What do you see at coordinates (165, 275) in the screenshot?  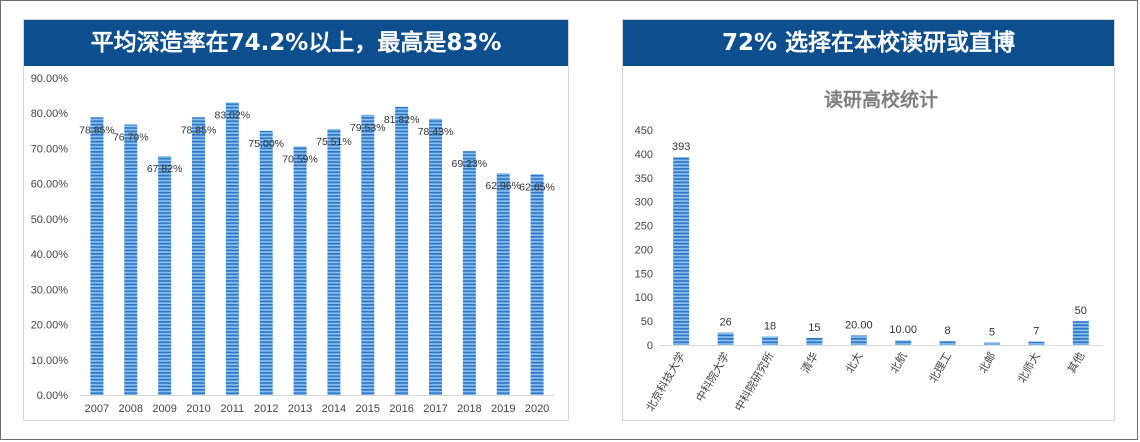 I see `bar-2009` at bounding box center [165, 275].